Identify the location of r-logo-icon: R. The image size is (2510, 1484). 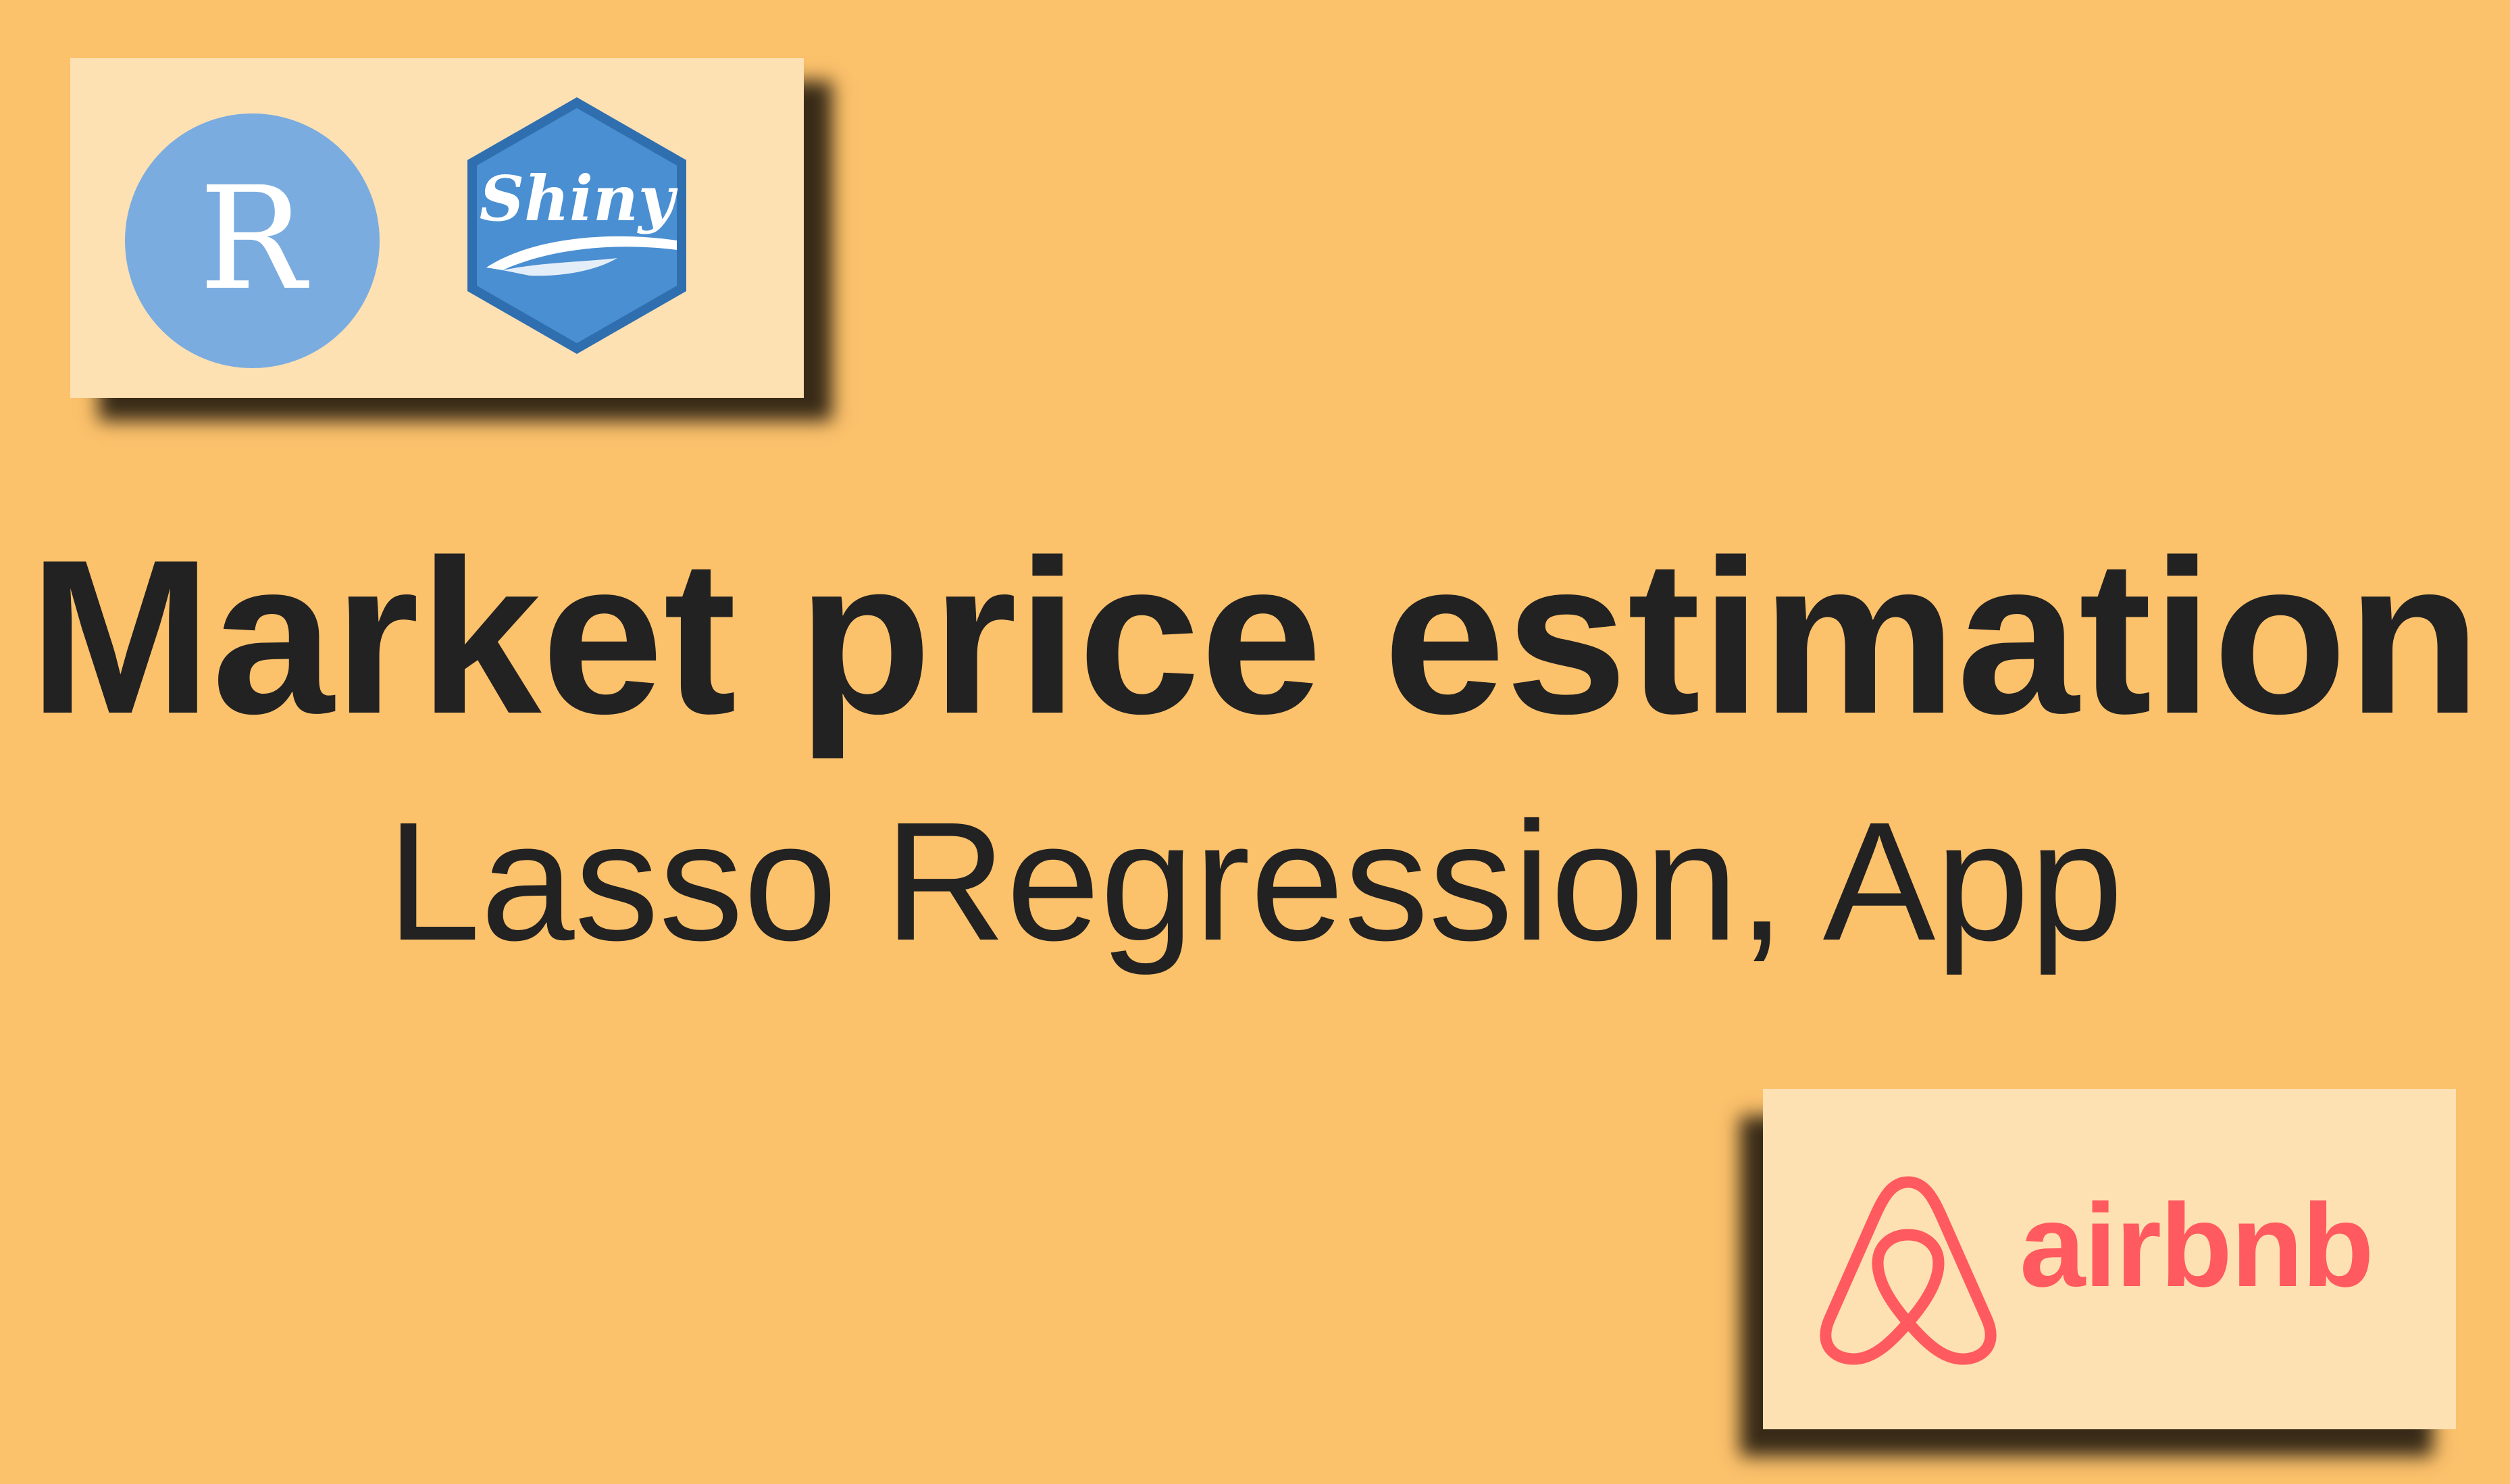
(252, 240).